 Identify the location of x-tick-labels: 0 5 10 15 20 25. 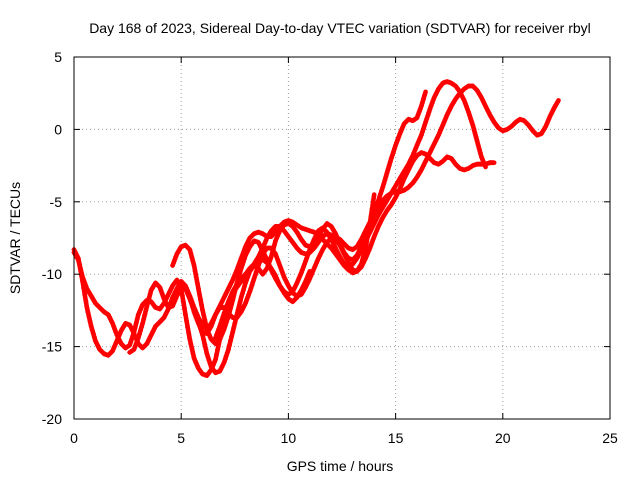
(344, 438).